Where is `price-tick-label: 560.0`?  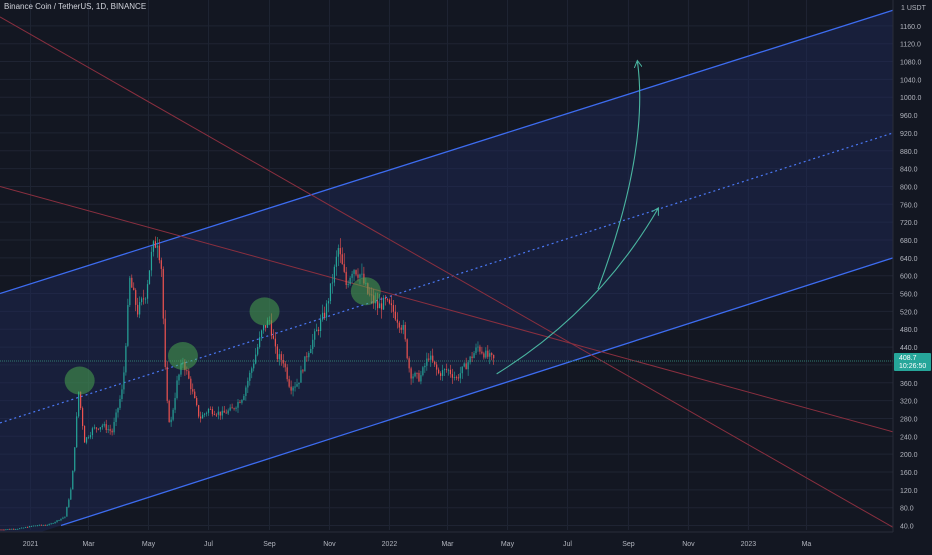
price-tick-label: 560.0 is located at coordinates (909, 295).